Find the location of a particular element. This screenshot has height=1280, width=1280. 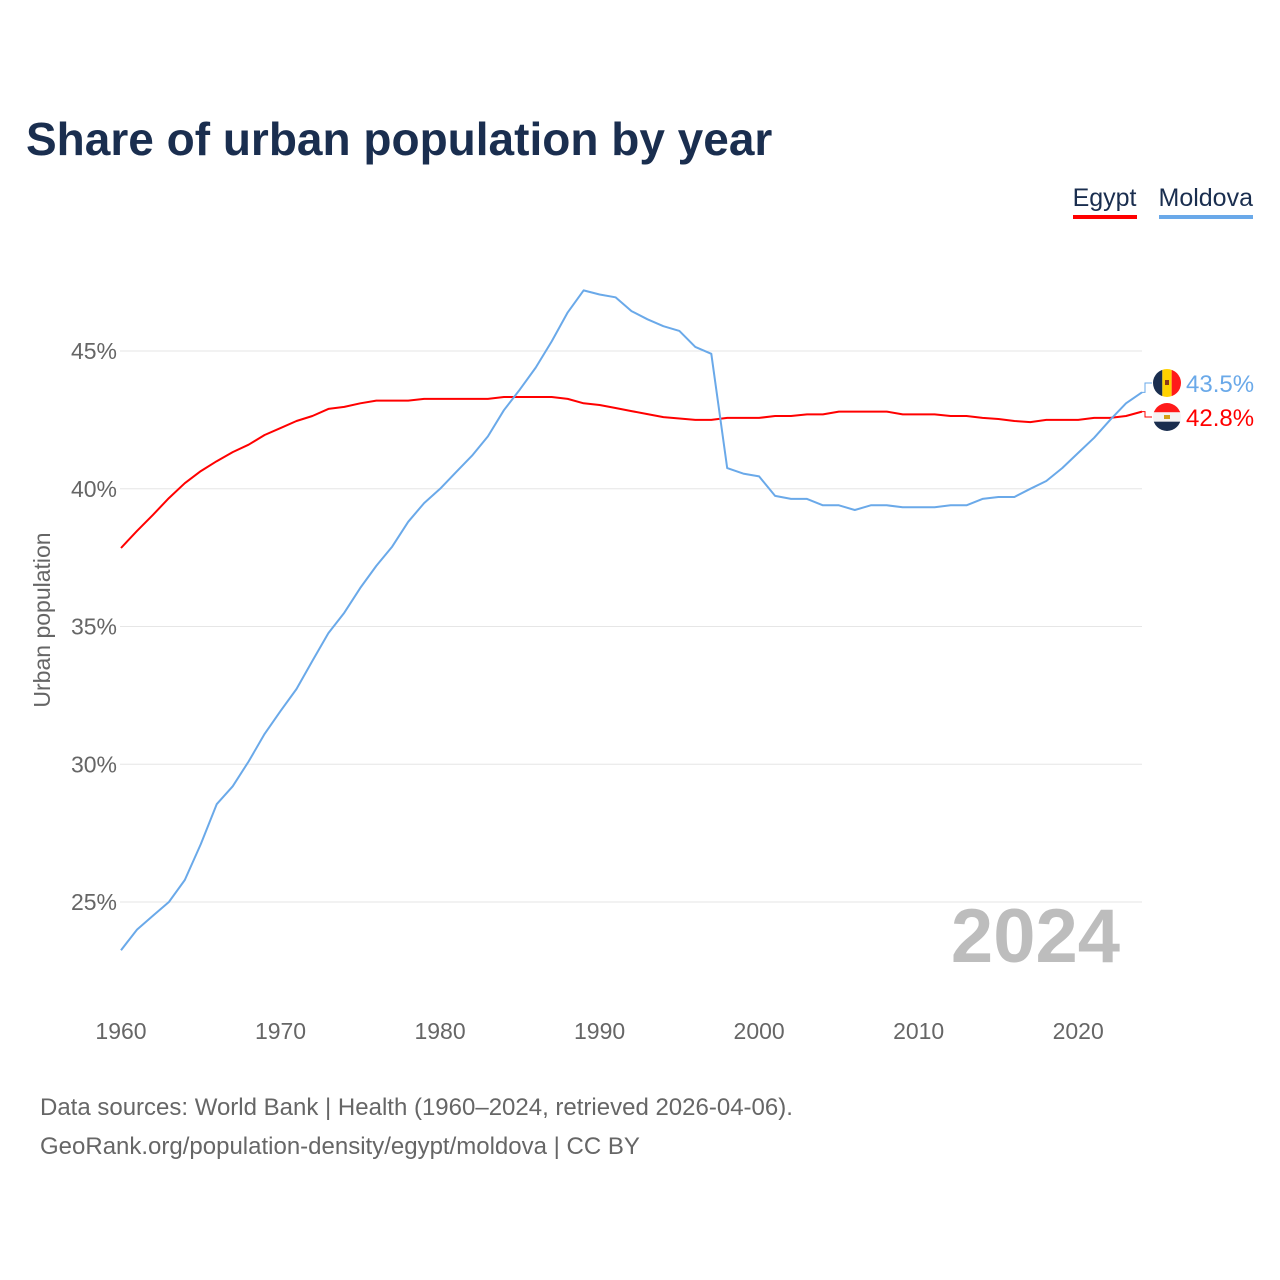

x-tick-label: 1980 is located at coordinates (439, 1031).